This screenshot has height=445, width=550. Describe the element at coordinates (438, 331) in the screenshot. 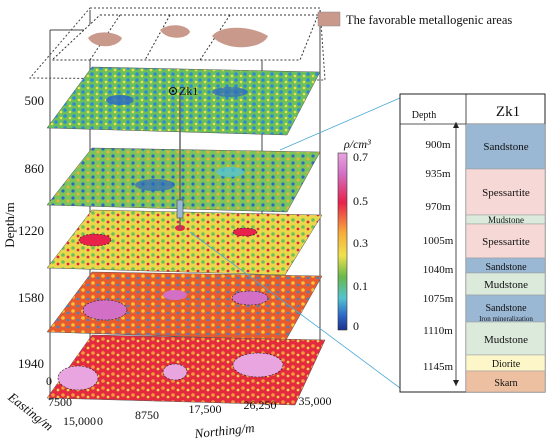

I see `column-depth-1110: 1110m` at that location.